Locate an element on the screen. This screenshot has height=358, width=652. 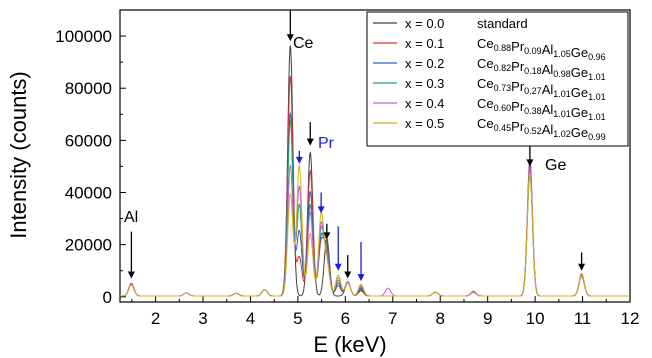
x-tick-label: 4 is located at coordinates (250, 318).